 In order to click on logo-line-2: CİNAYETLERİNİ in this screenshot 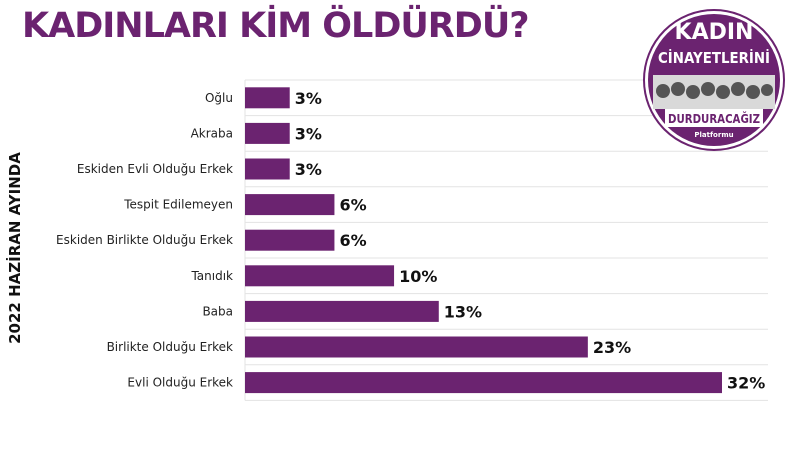, I will do `click(714, 57)`.